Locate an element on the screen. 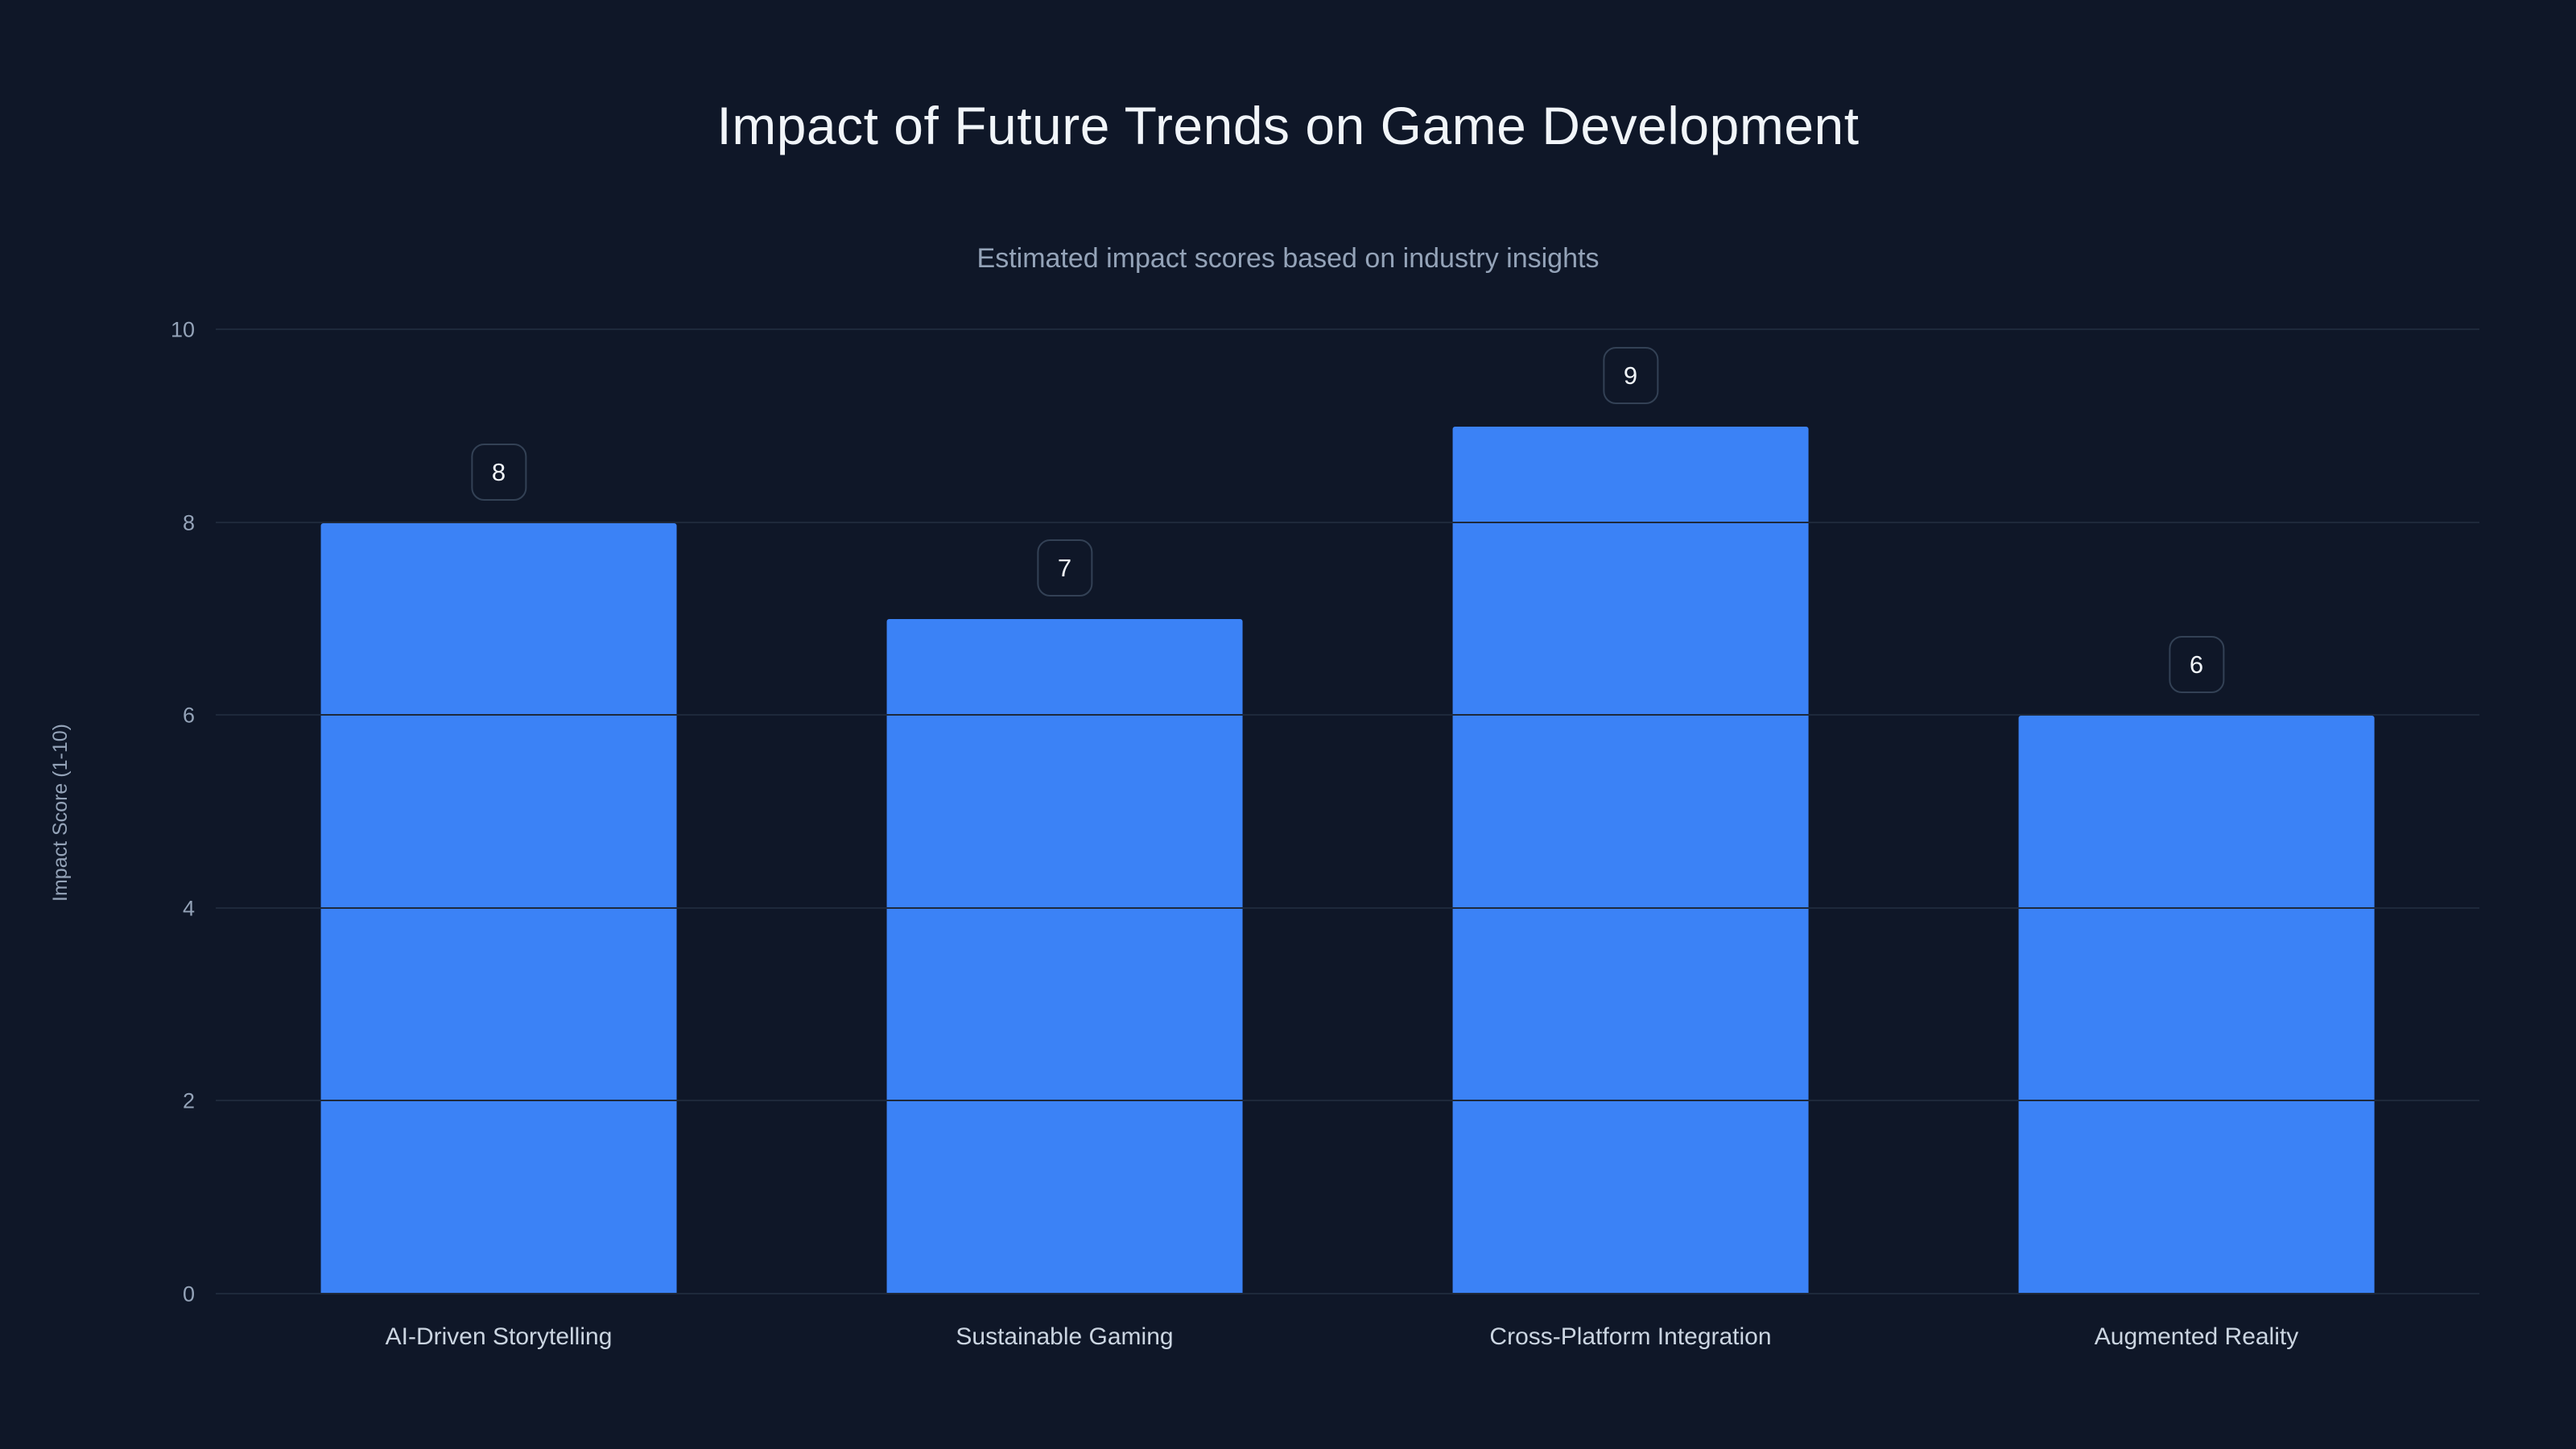 This screenshot has height=1449, width=2576. y-tick-label-2: 2 is located at coordinates (188, 1100).